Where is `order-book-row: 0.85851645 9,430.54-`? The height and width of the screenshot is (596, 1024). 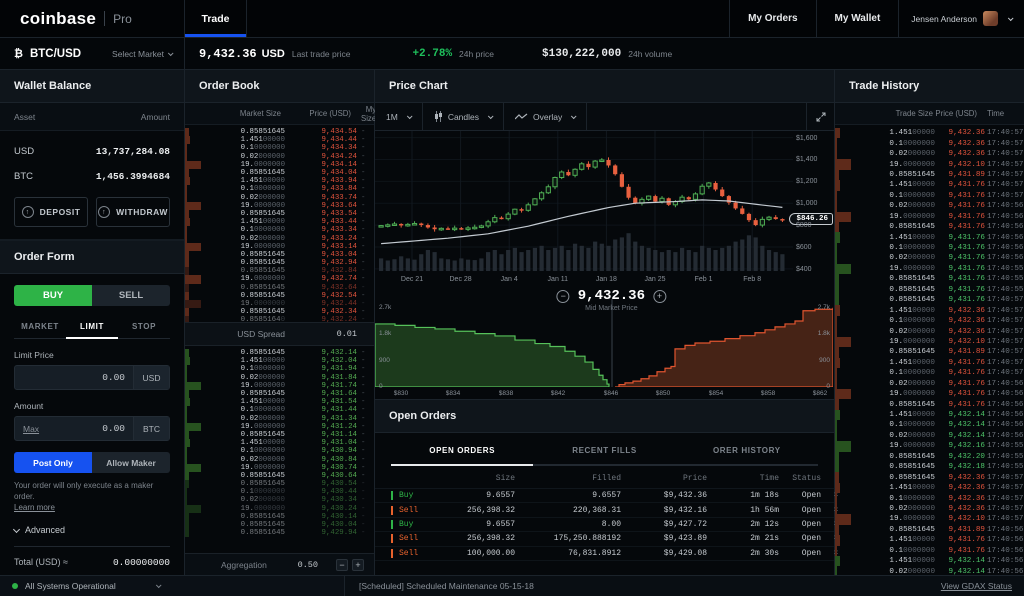 order-book-row: 0.85851645 9,430.54- is located at coordinates (279, 484).